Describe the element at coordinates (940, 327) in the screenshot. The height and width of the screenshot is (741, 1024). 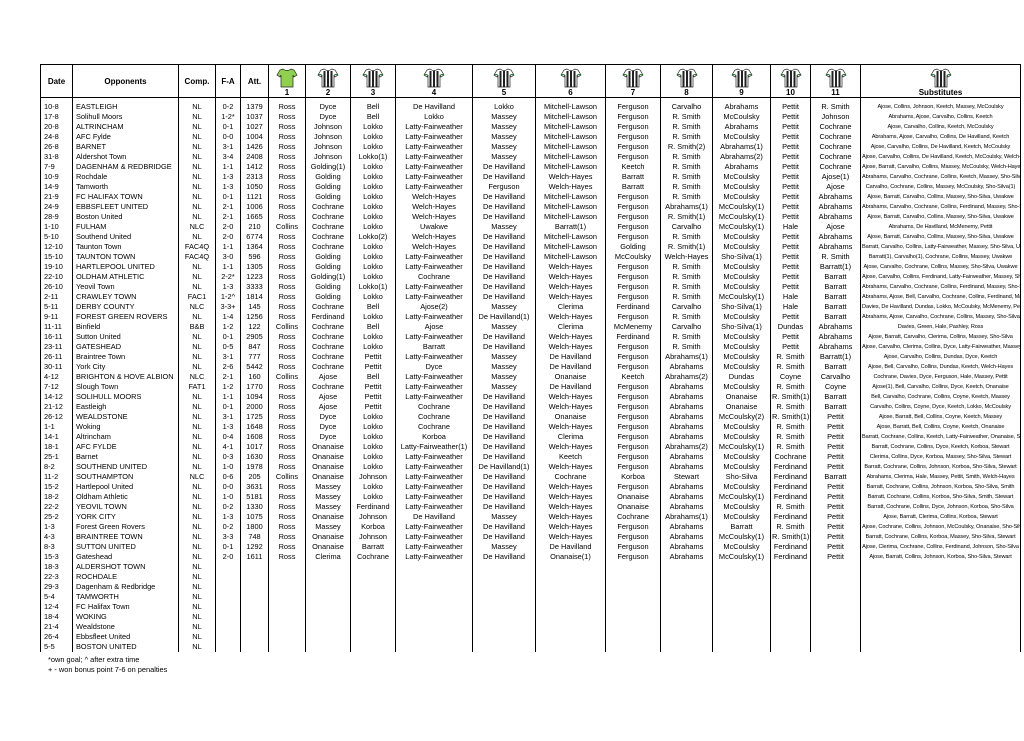
I see `table-cell: Davies, Green, Hale, Pashley, Ross` at that location.